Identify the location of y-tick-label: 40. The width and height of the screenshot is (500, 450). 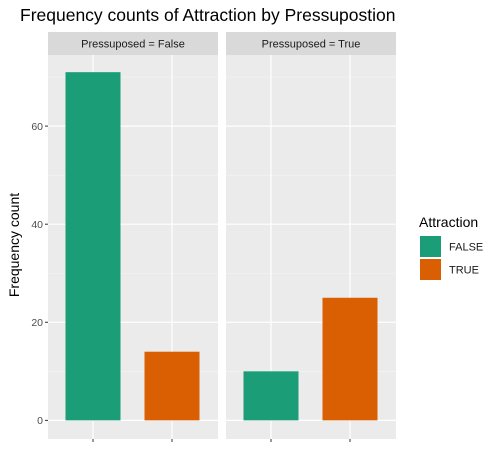
(37, 225).